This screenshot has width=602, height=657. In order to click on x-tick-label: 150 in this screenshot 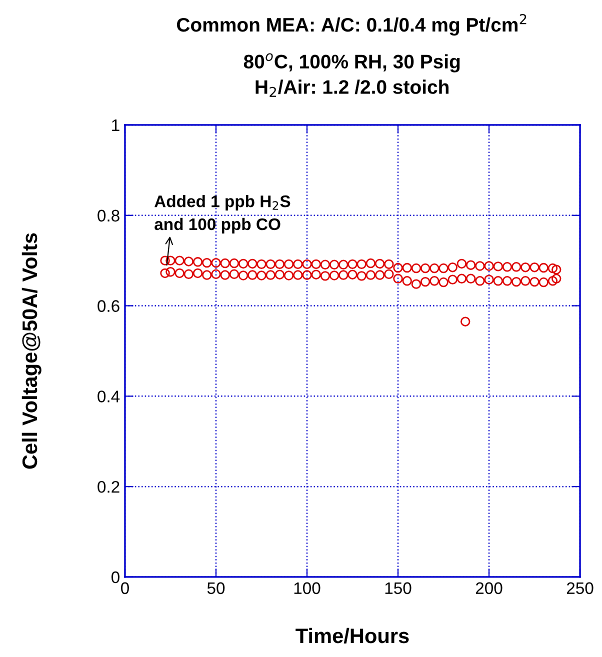, I will do `click(398, 588)`.